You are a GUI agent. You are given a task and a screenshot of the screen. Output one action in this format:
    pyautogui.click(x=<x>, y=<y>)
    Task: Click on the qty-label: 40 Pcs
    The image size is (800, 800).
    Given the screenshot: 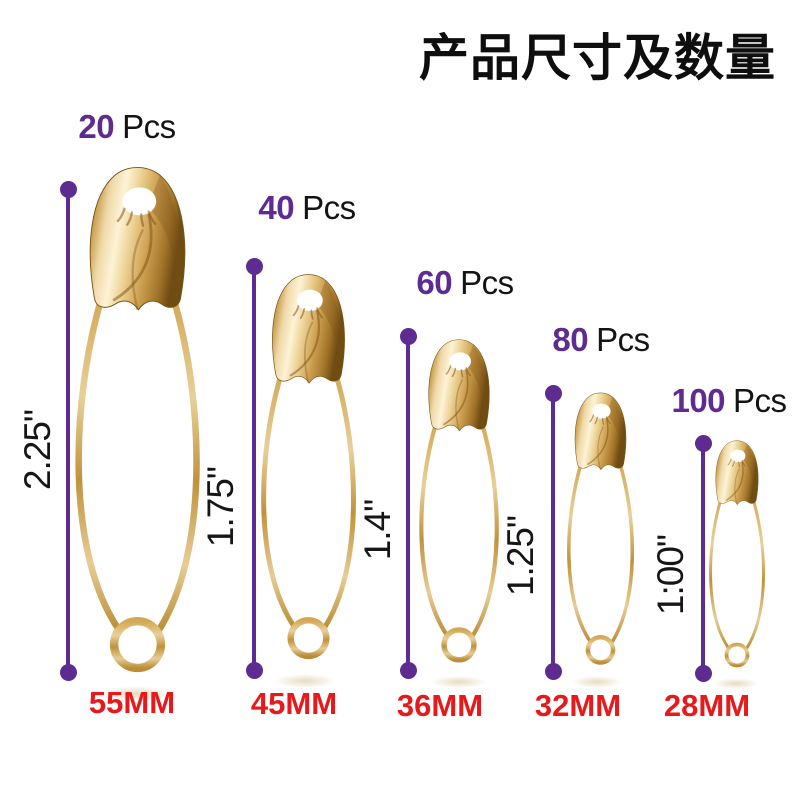 What is the action you would take?
    pyautogui.click(x=307, y=208)
    